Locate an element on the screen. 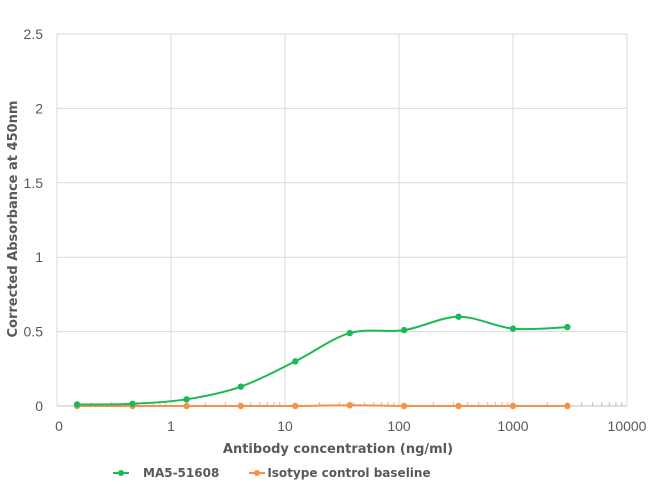  x-tick-label: 10000 is located at coordinates (627, 426).